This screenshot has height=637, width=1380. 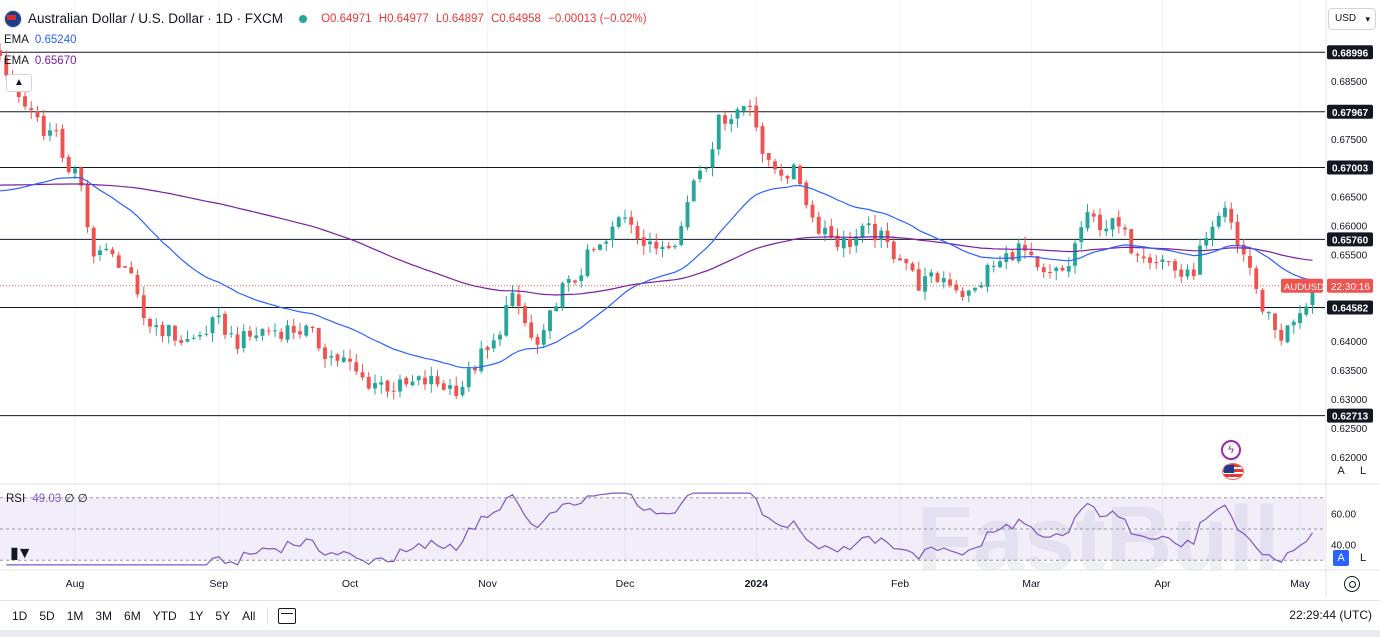 I want to click on range-button-1d: 1D, so click(x=20, y=615).